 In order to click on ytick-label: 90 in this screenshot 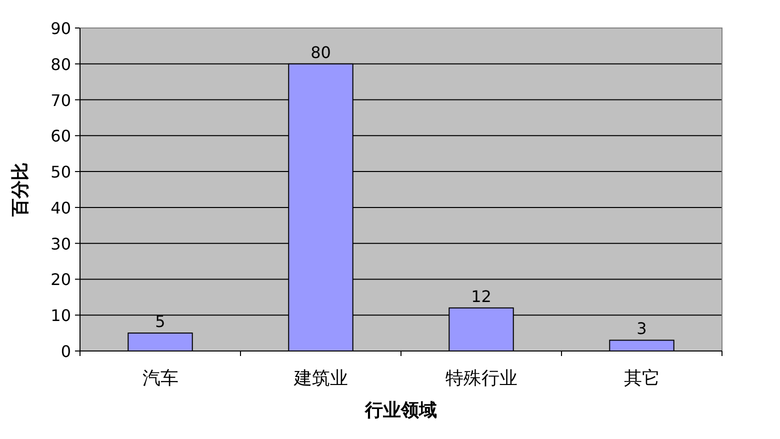, I will do `click(60, 28)`.